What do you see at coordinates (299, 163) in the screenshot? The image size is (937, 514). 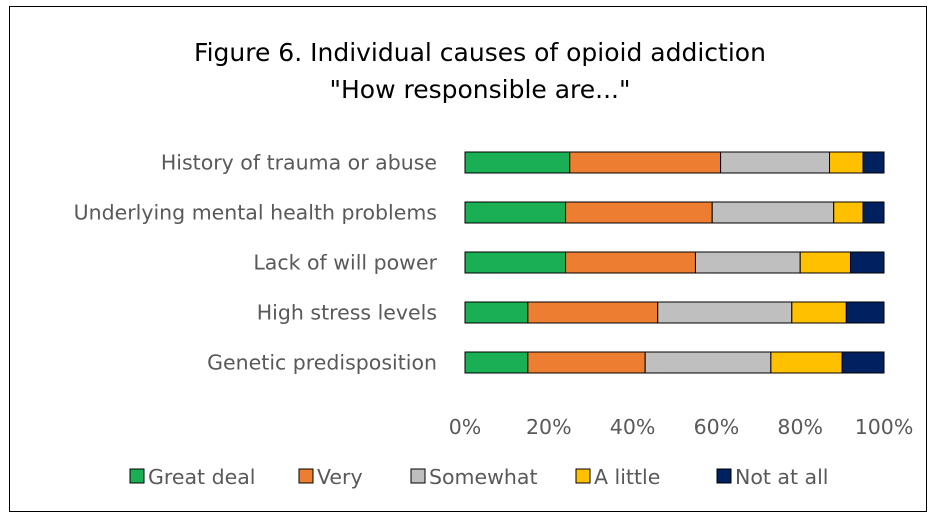 I see `category-label: History of trauma or abuse` at bounding box center [299, 163].